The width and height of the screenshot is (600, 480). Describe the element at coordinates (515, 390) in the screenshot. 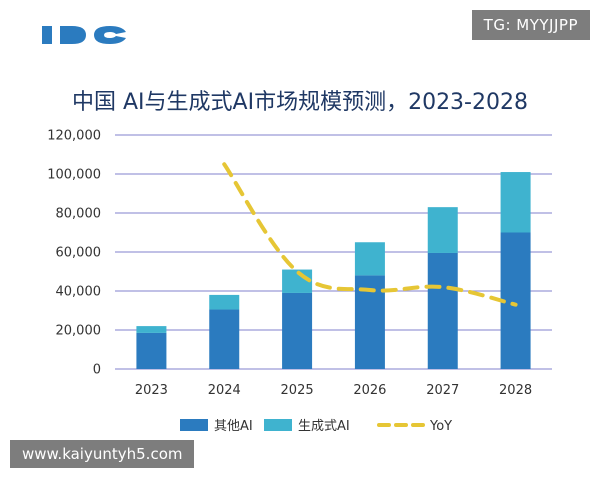

I see `x-tick-label: 2028` at that location.